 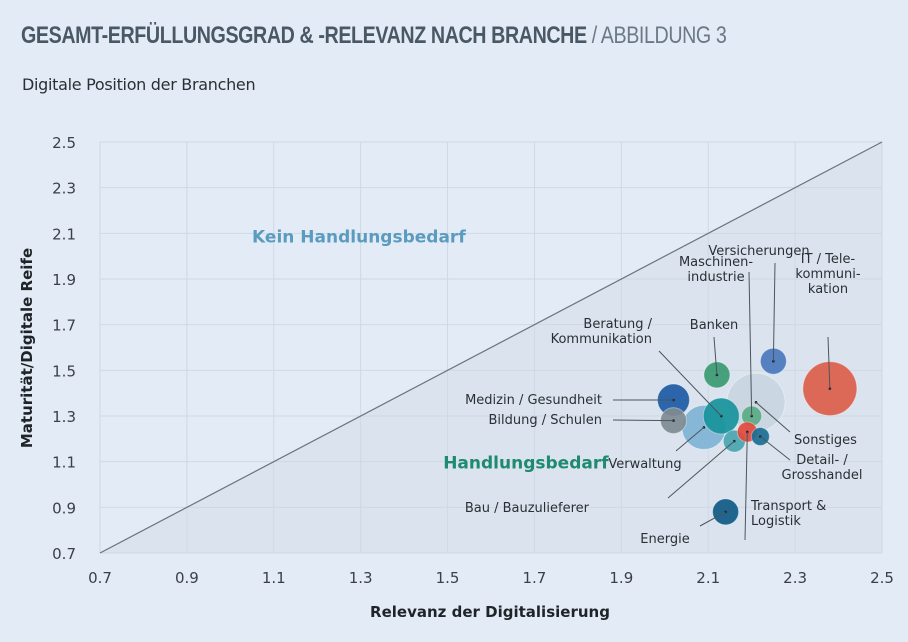 I want to click on label-banken: Banken, so click(x=714, y=325).